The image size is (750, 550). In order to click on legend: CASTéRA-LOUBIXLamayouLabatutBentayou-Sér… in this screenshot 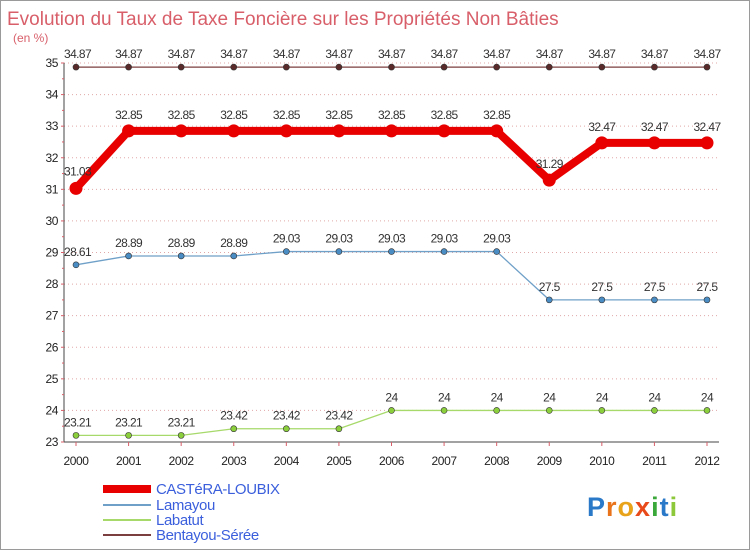, I will do `click(191, 512)`.